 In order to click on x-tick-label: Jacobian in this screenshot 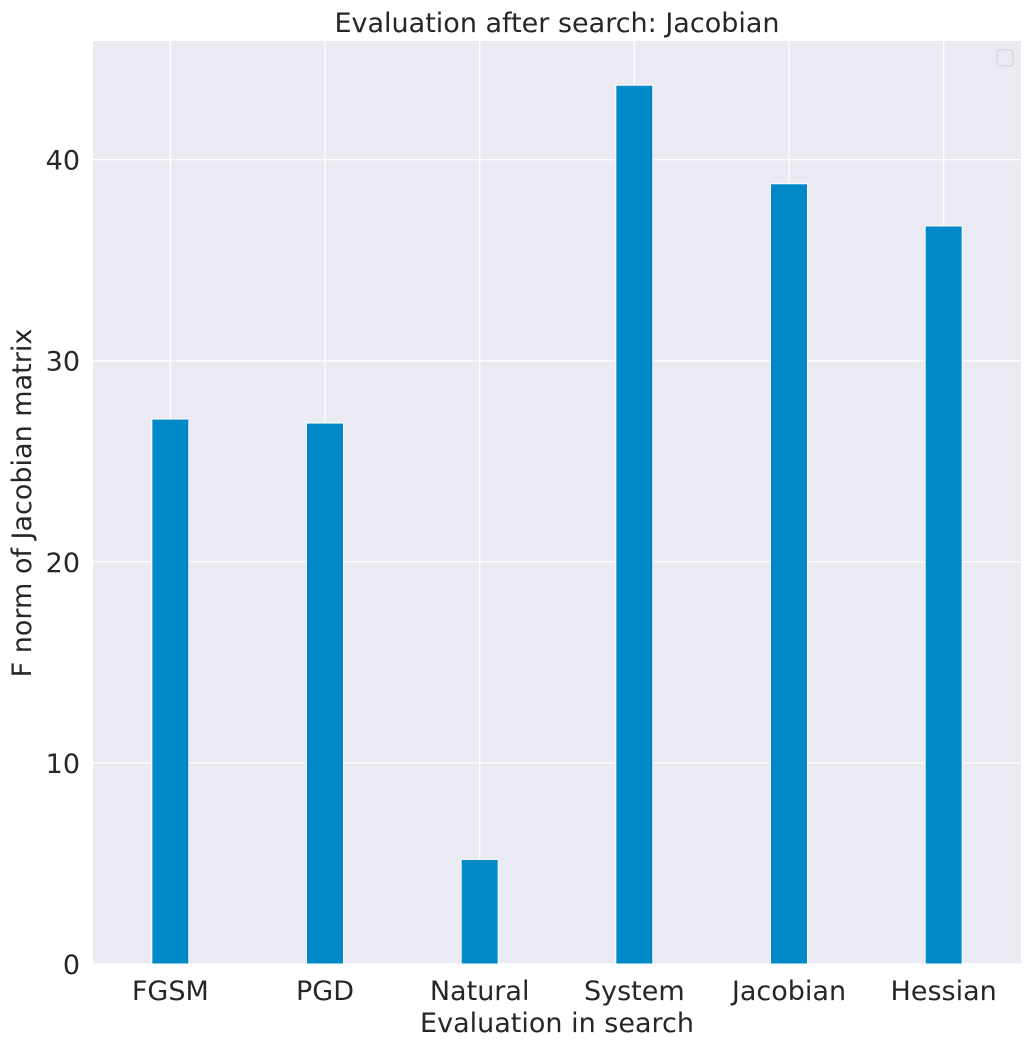, I will do `click(788, 991)`.